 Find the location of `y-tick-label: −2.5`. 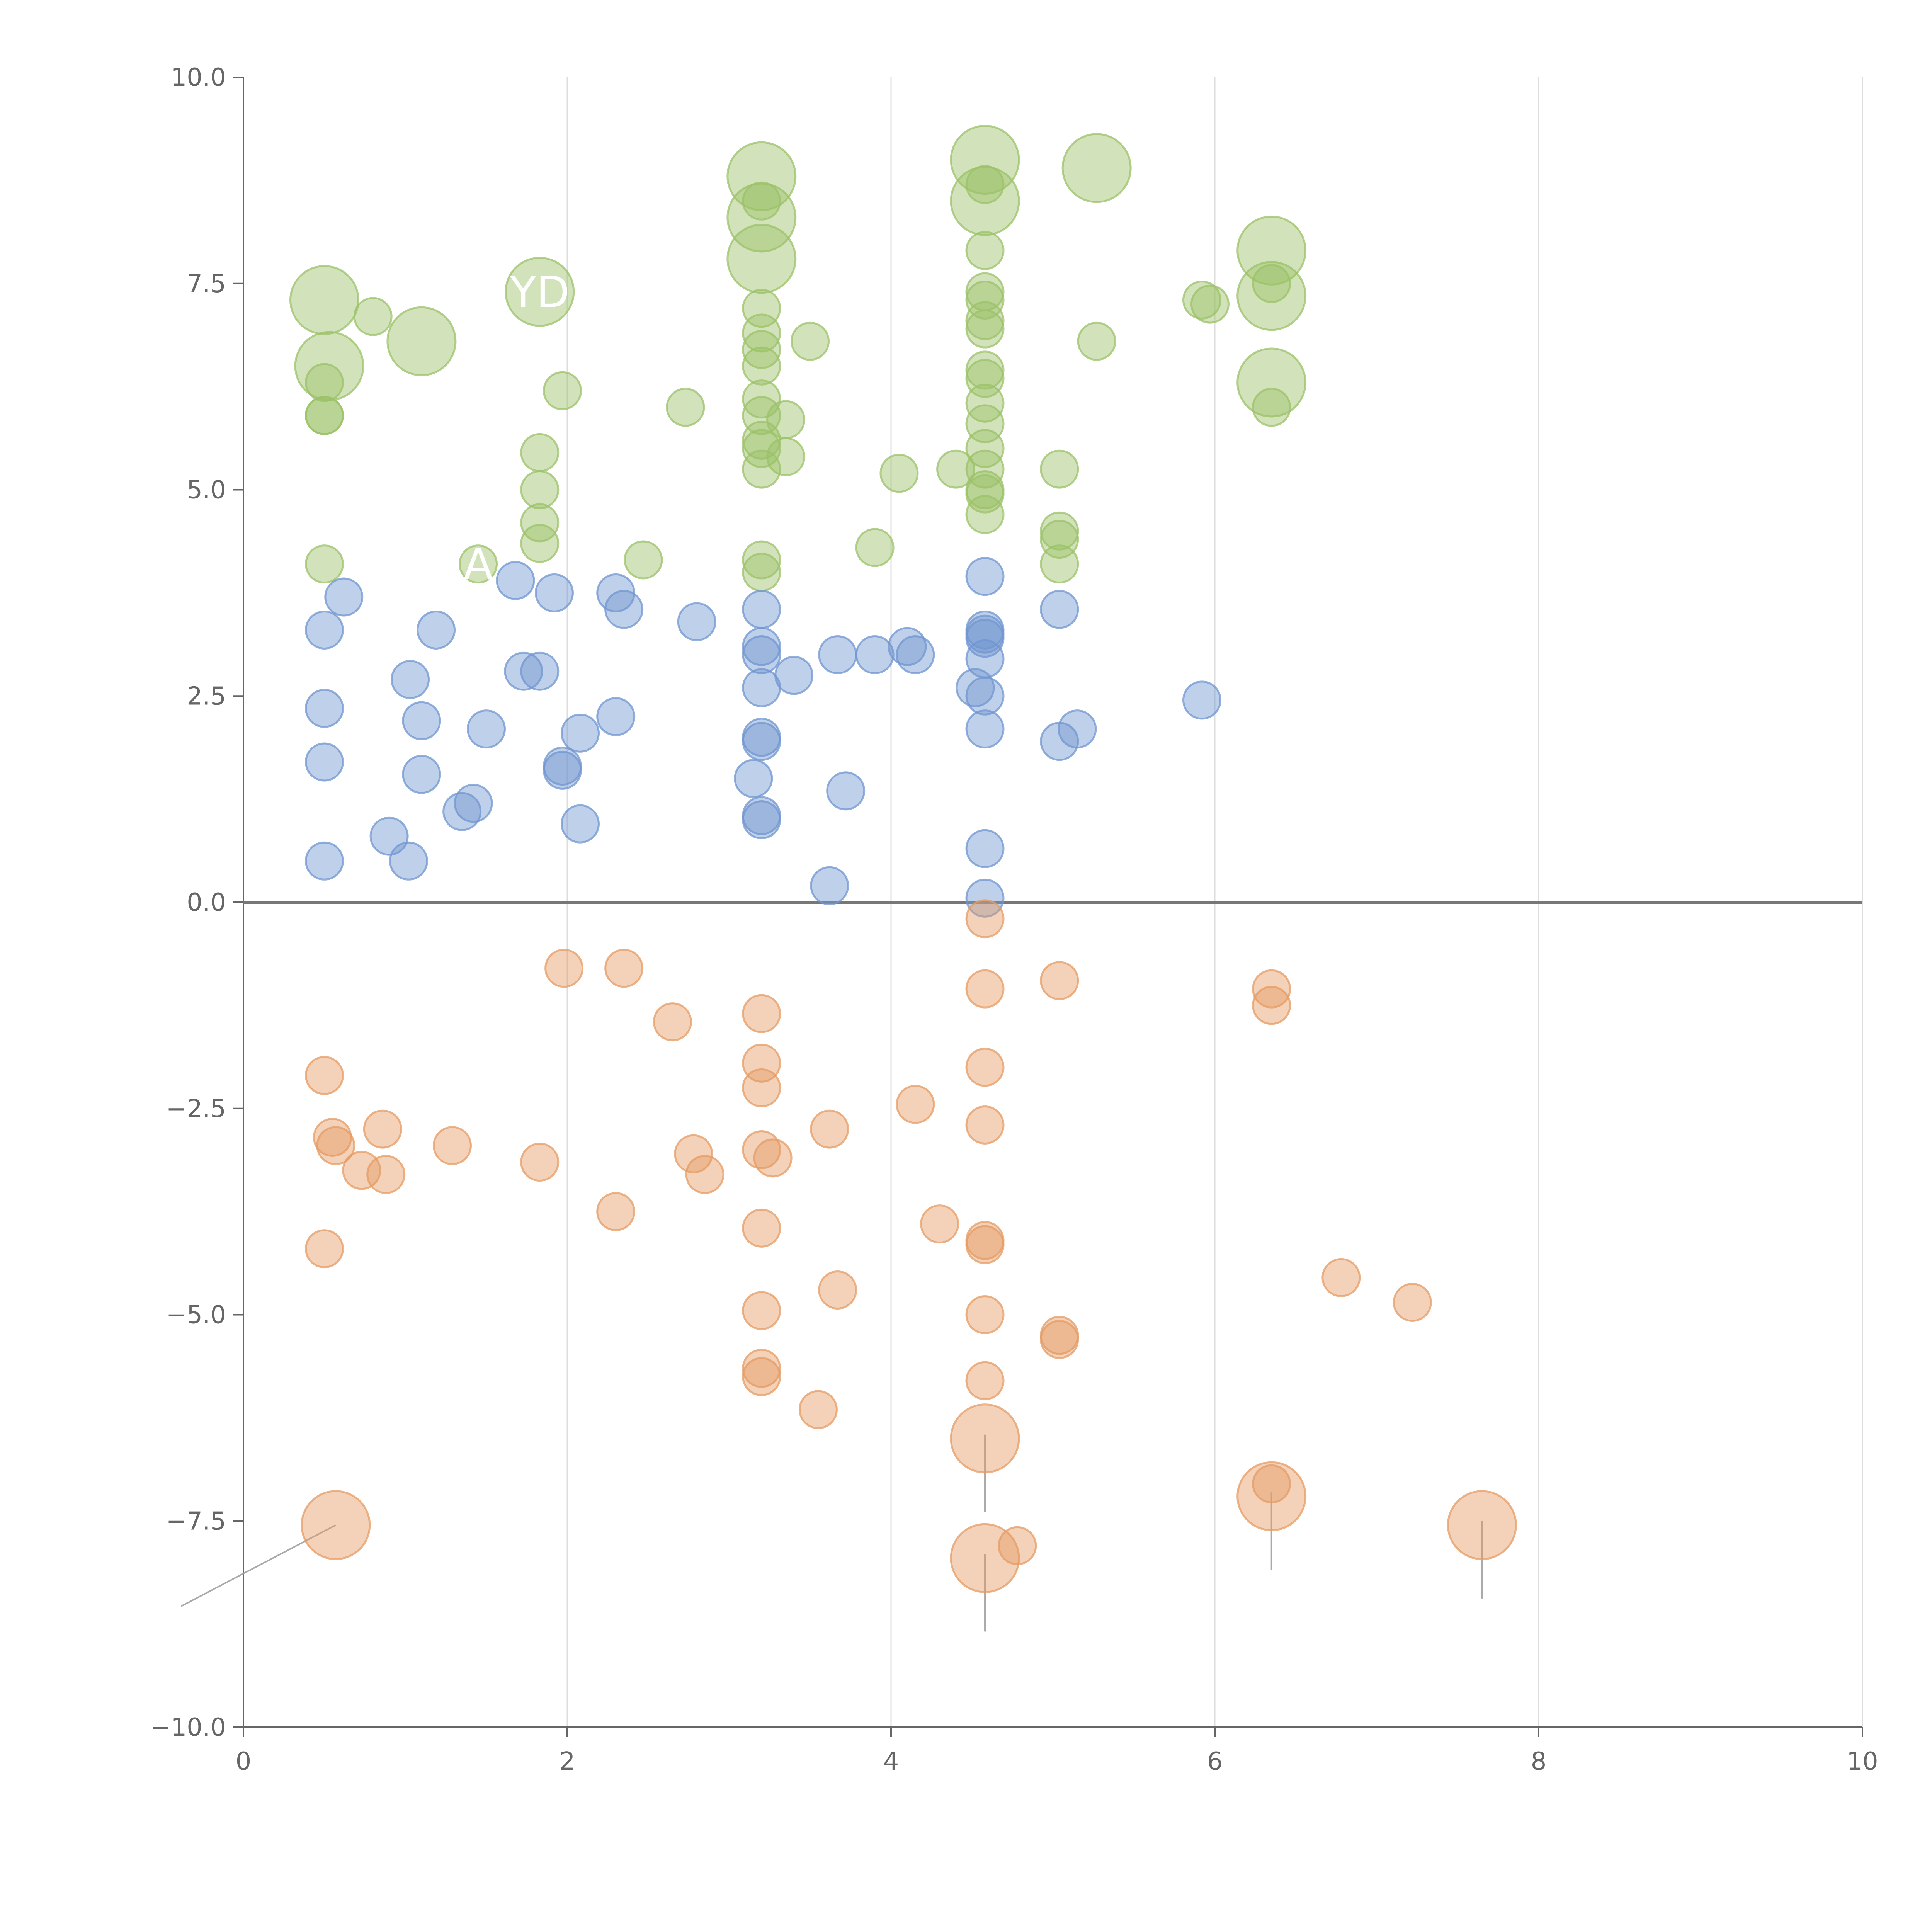

y-tick-label: −2.5 is located at coordinates (196, 1109).